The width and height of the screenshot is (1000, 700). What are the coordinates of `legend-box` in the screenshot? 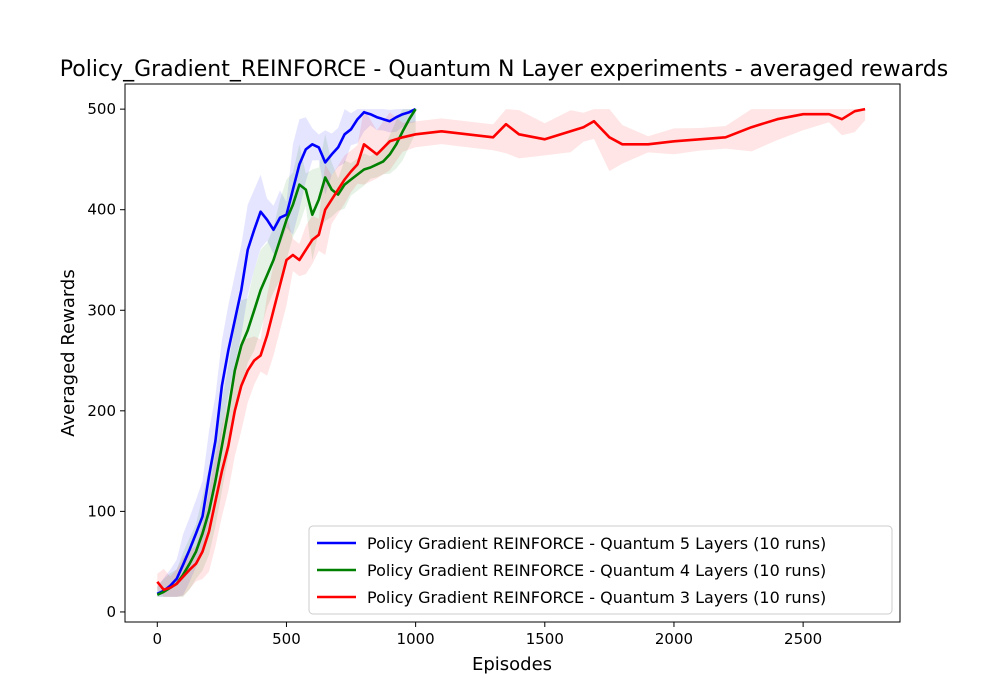 It's located at (600, 570).